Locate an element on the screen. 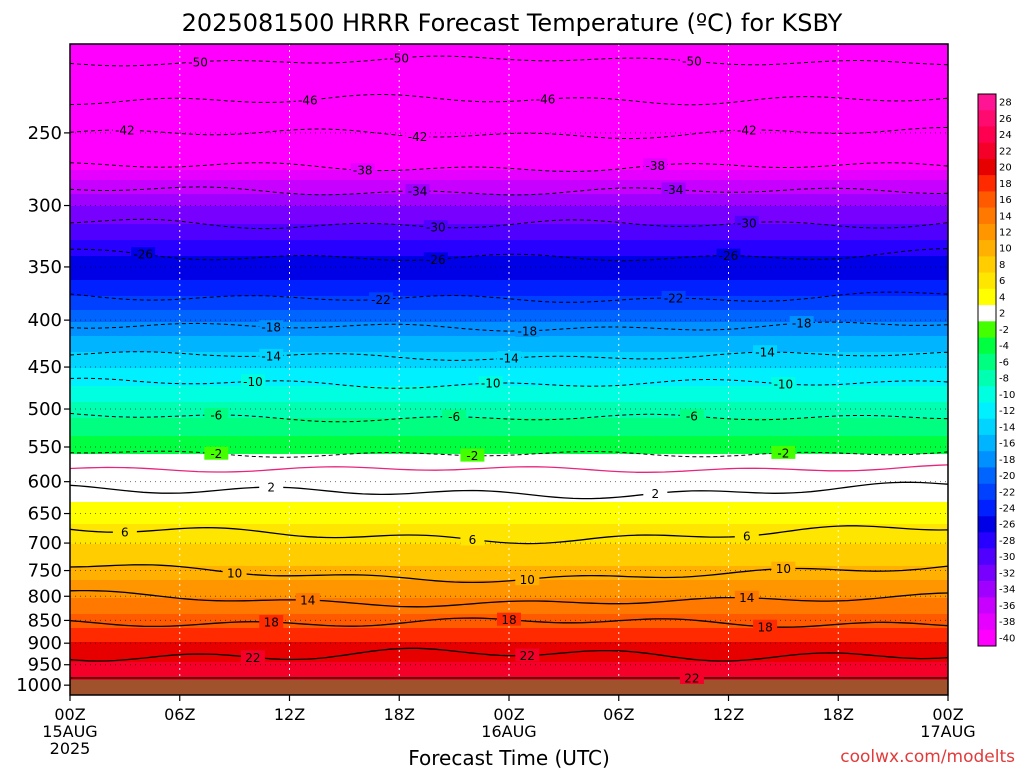  x-tick-label: 12Z is located at coordinates (728, 714).